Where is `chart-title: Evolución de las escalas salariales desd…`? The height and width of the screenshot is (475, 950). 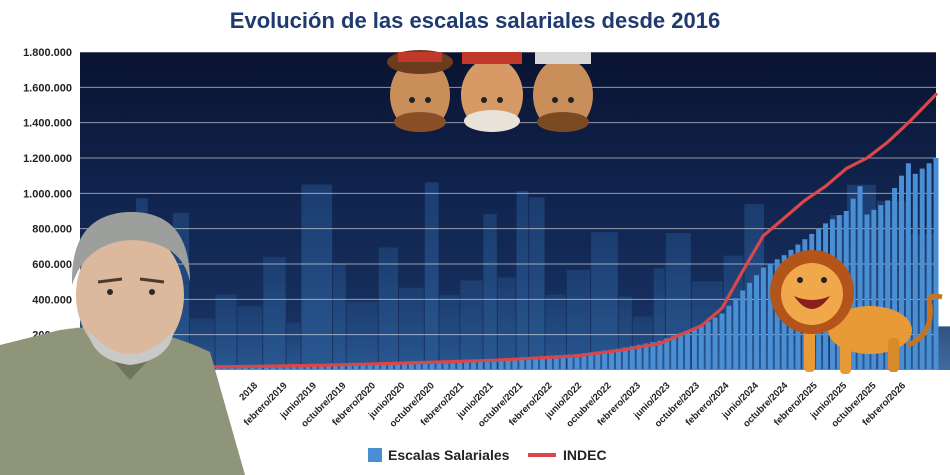 chart-title: Evolución de las escalas salariales desd… is located at coordinates (475, 20).